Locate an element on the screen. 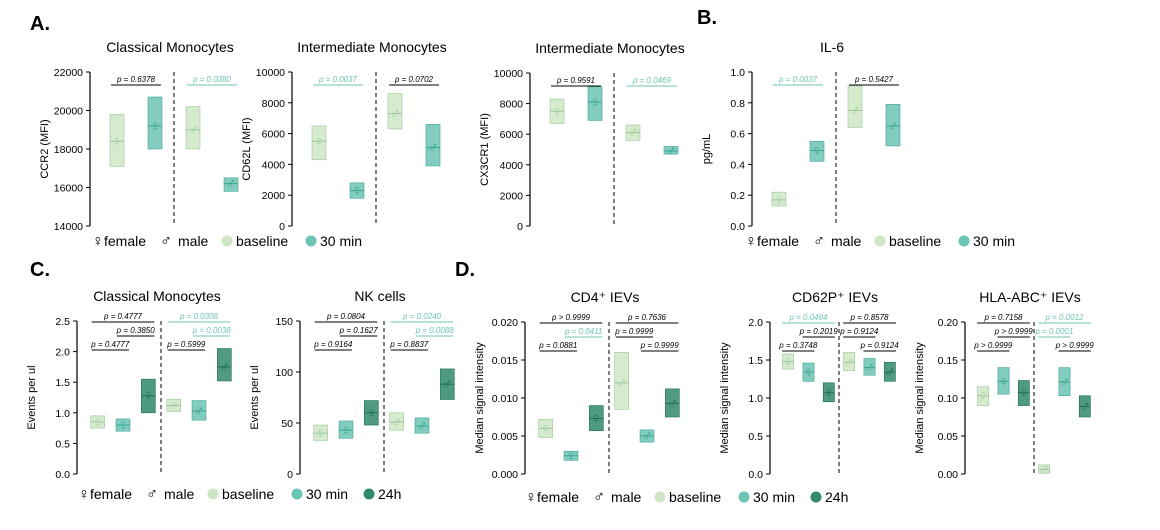 The image size is (1160, 530). pvalue-label: p = 0.7158 is located at coordinates (1003, 317).